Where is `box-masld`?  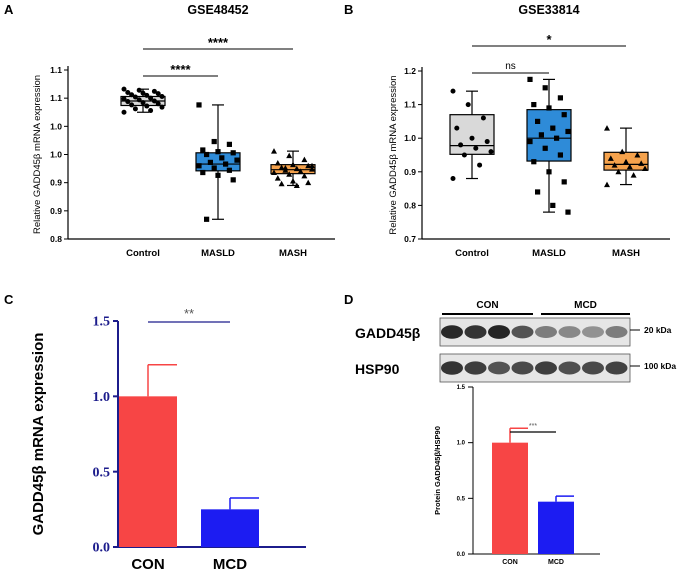
box-masld is located at coordinates (549, 135).